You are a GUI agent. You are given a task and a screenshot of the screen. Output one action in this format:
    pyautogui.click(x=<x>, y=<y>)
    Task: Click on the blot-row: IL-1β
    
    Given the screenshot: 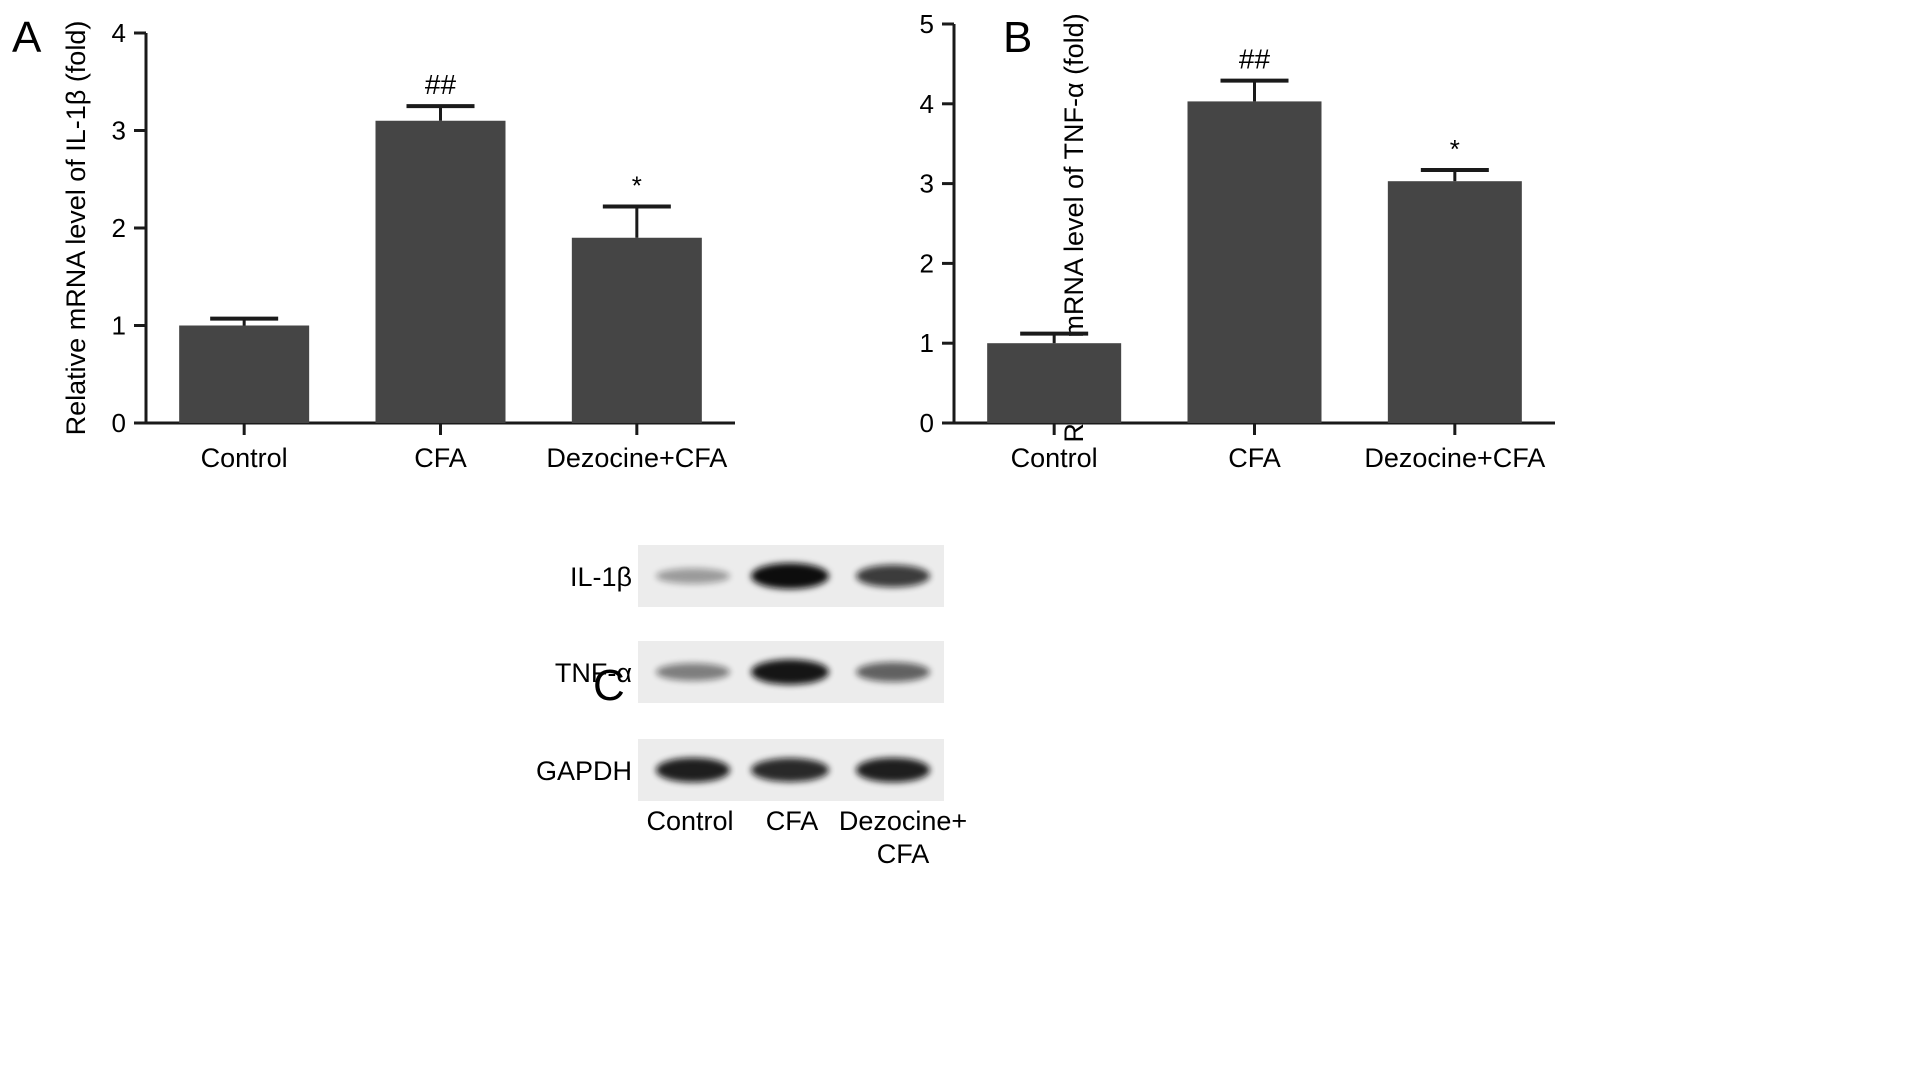 What is the action you would take?
    pyautogui.click(x=757, y=576)
    